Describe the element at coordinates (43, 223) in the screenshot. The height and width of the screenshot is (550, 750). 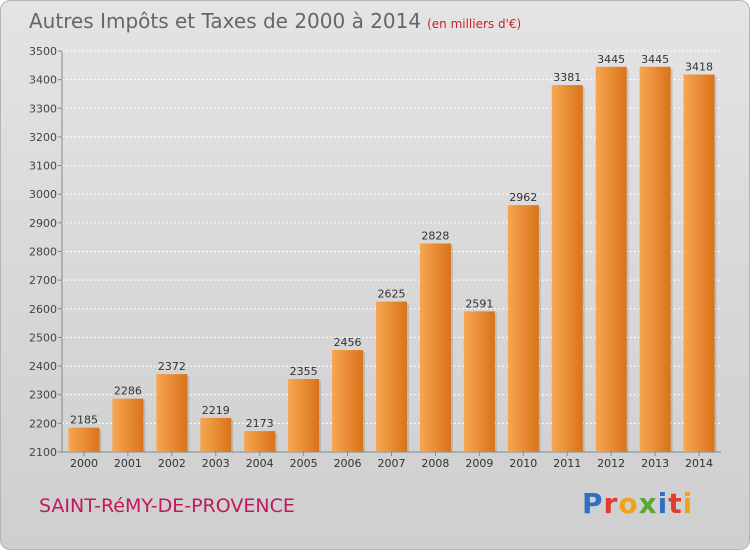
I see `y-tick-label: 2900` at that location.